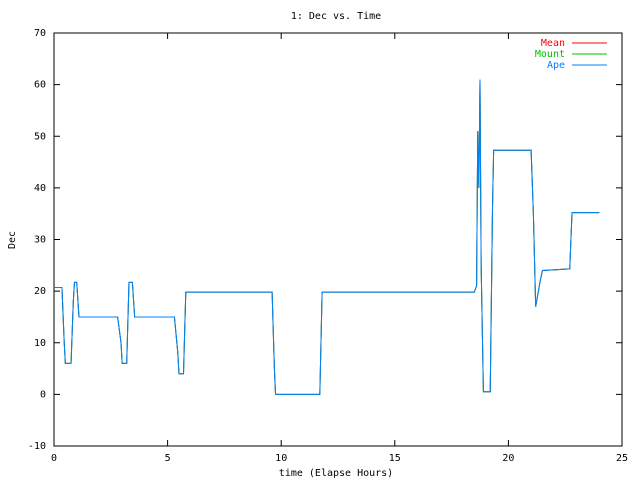 The image size is (640, 480). What do you see at coordinates (508, 458) in the screenshot?
I see `x-tick-label: 20` at bounding box center [508, 458].